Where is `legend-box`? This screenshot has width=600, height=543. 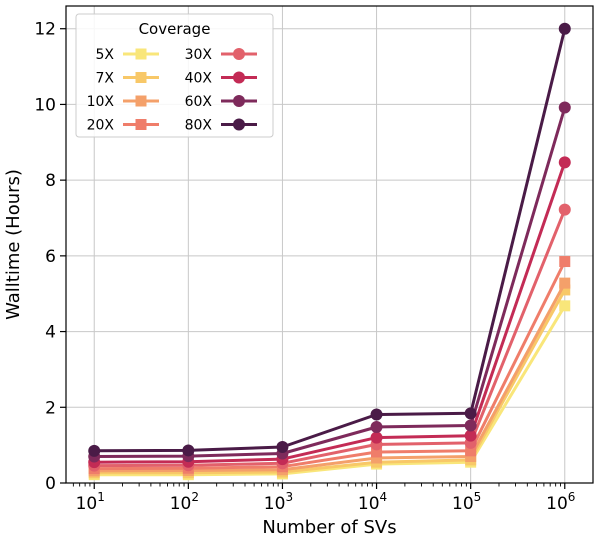 legend-box is located at coordinates (174, 75).